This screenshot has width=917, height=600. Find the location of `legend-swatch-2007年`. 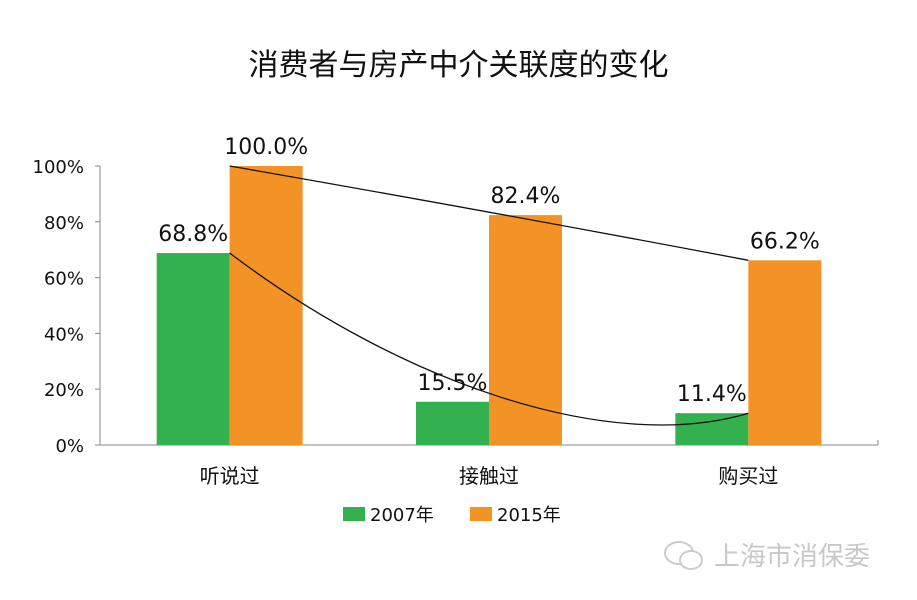

legend-swatch-2007年 is located at coordinates (354, 514).